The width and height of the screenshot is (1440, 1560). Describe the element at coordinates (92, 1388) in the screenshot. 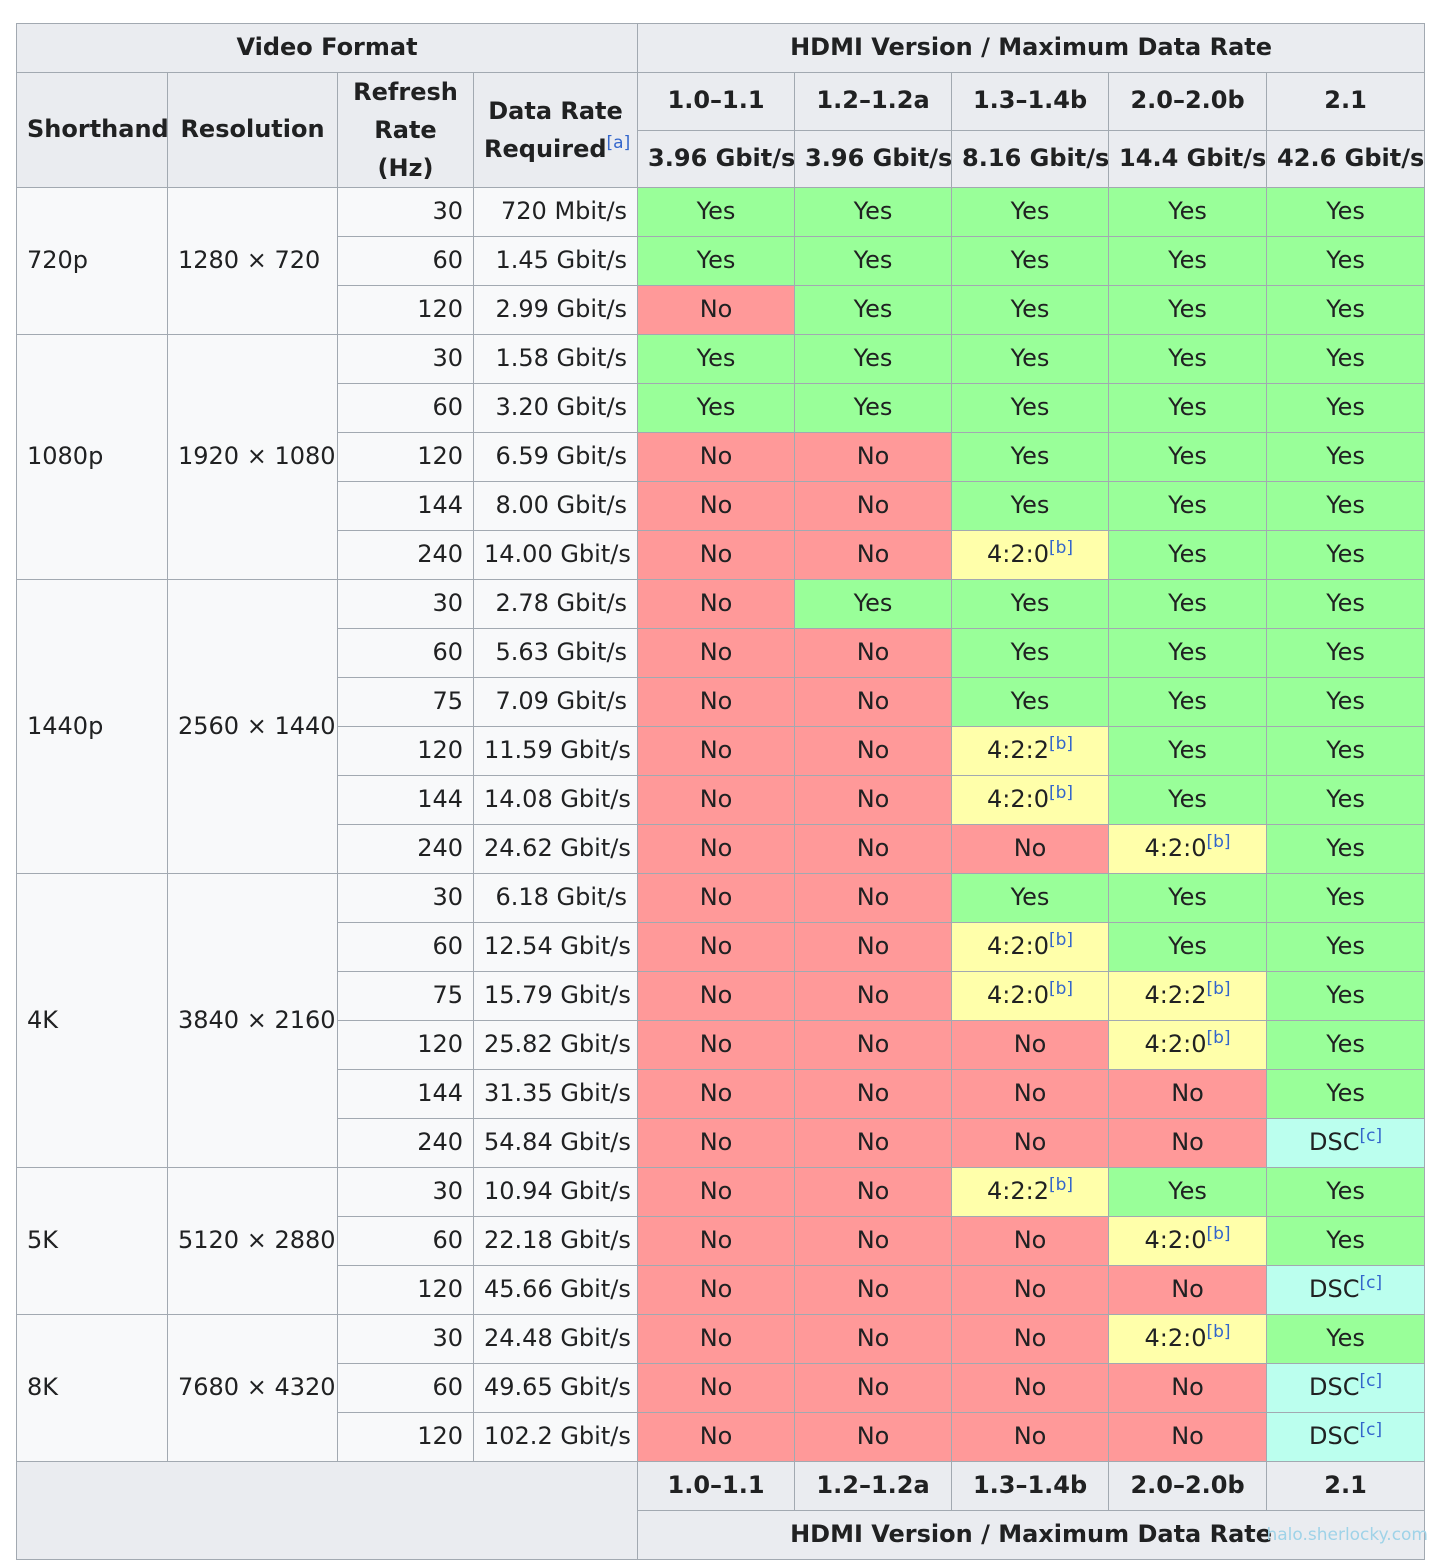

I see `shorthand-cell: 8K` at that location.